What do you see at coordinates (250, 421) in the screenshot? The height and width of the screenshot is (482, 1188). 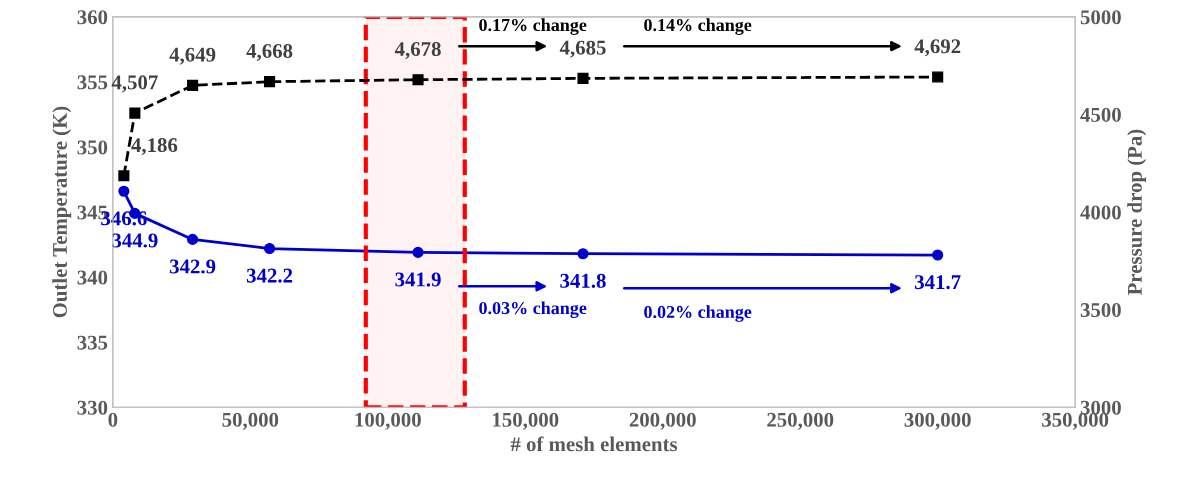 I see `x-tick-label: 50,000` at bounding box center [250, 421].